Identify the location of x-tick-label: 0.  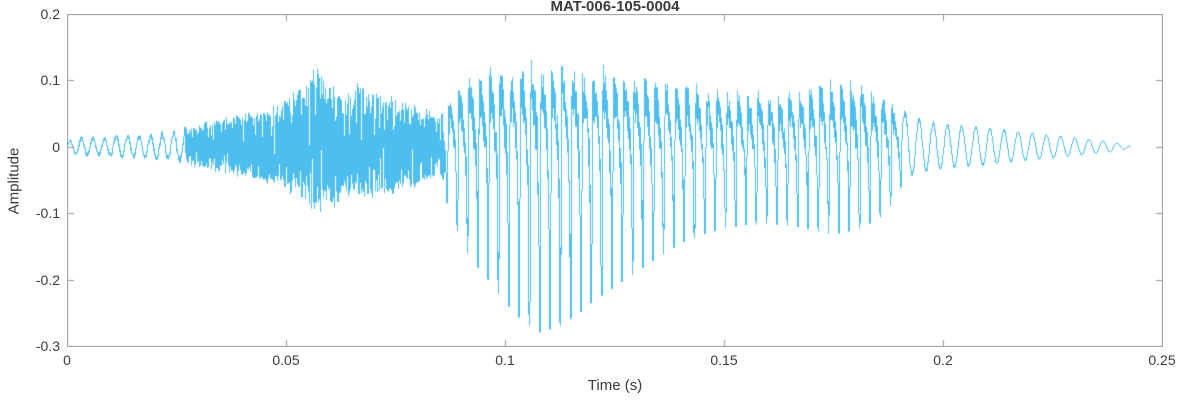
(67, 360).